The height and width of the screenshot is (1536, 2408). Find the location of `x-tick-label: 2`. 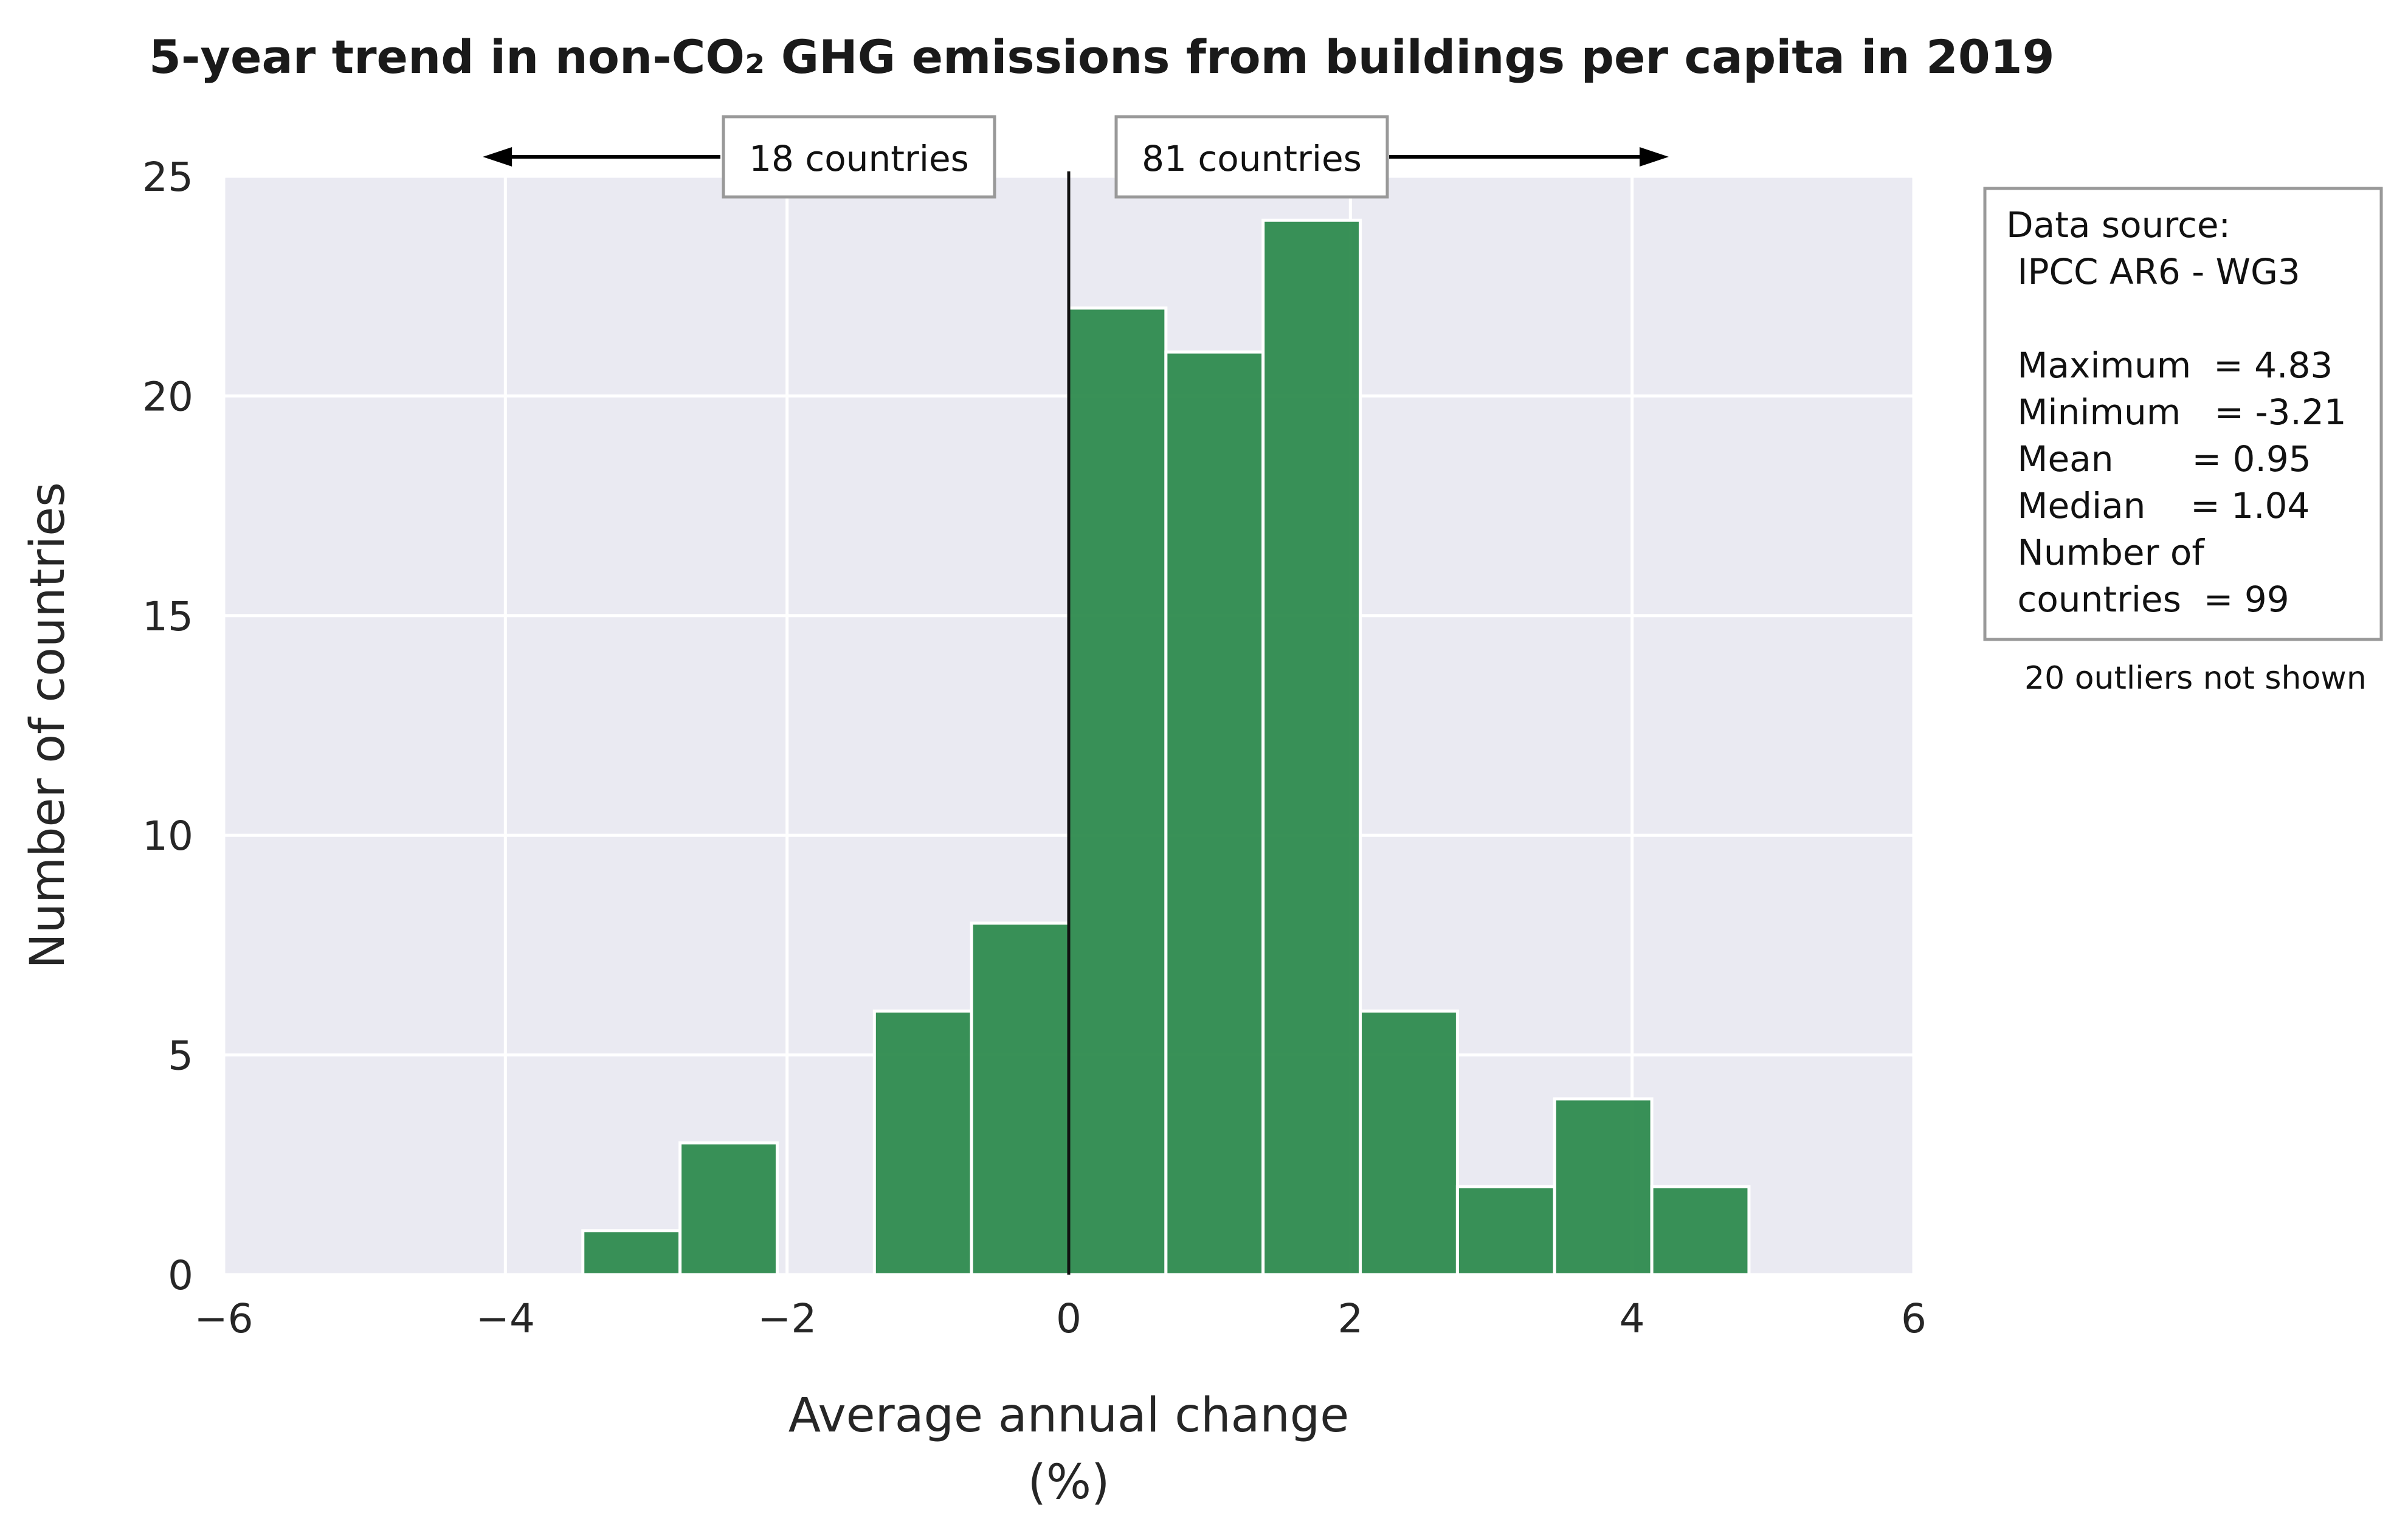

x-tick-label: 2 is located at coordinates (1350, 1318).